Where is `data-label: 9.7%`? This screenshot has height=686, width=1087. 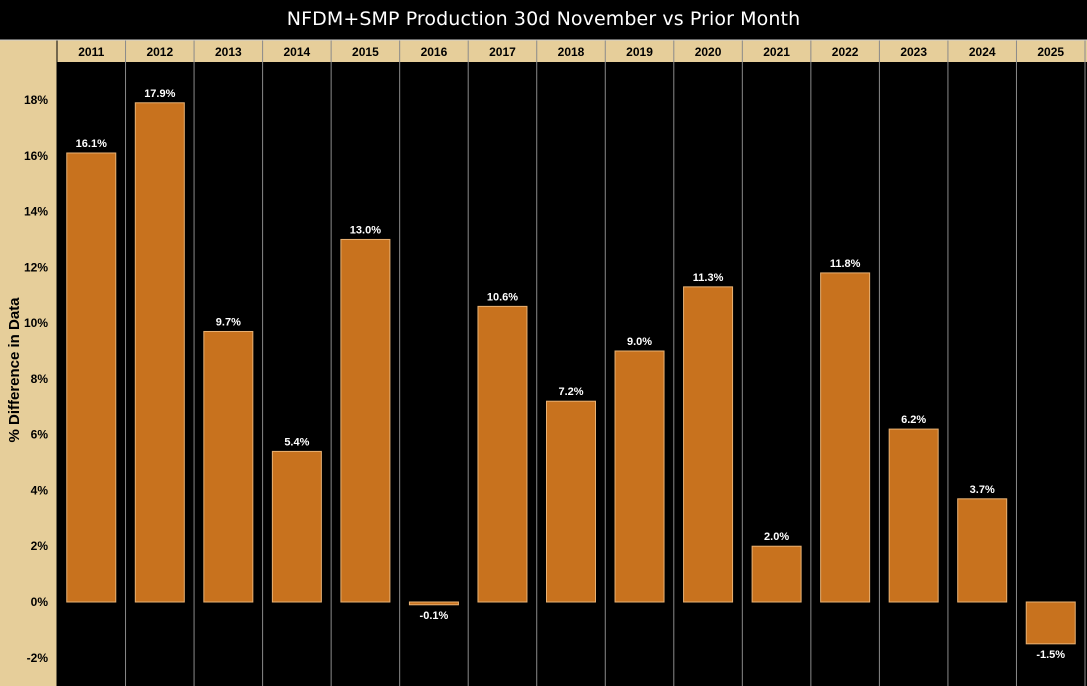 data-label: 9.7% is located at coordinates (228, 322).